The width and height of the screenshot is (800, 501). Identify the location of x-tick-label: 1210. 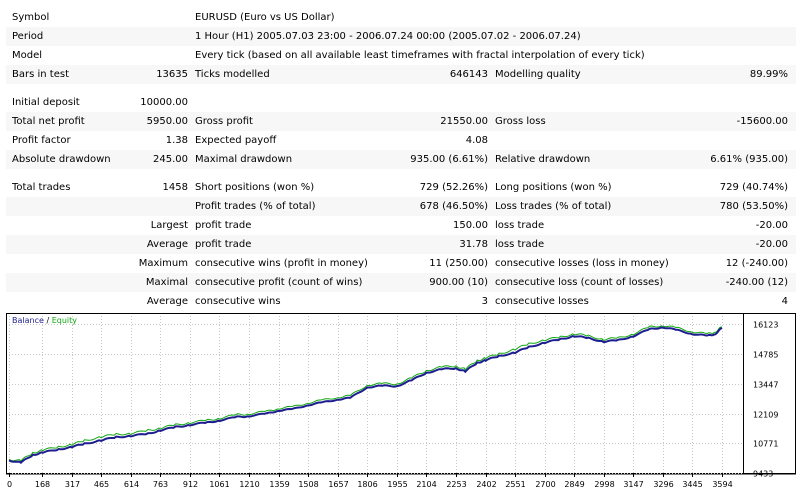
(249, 484).